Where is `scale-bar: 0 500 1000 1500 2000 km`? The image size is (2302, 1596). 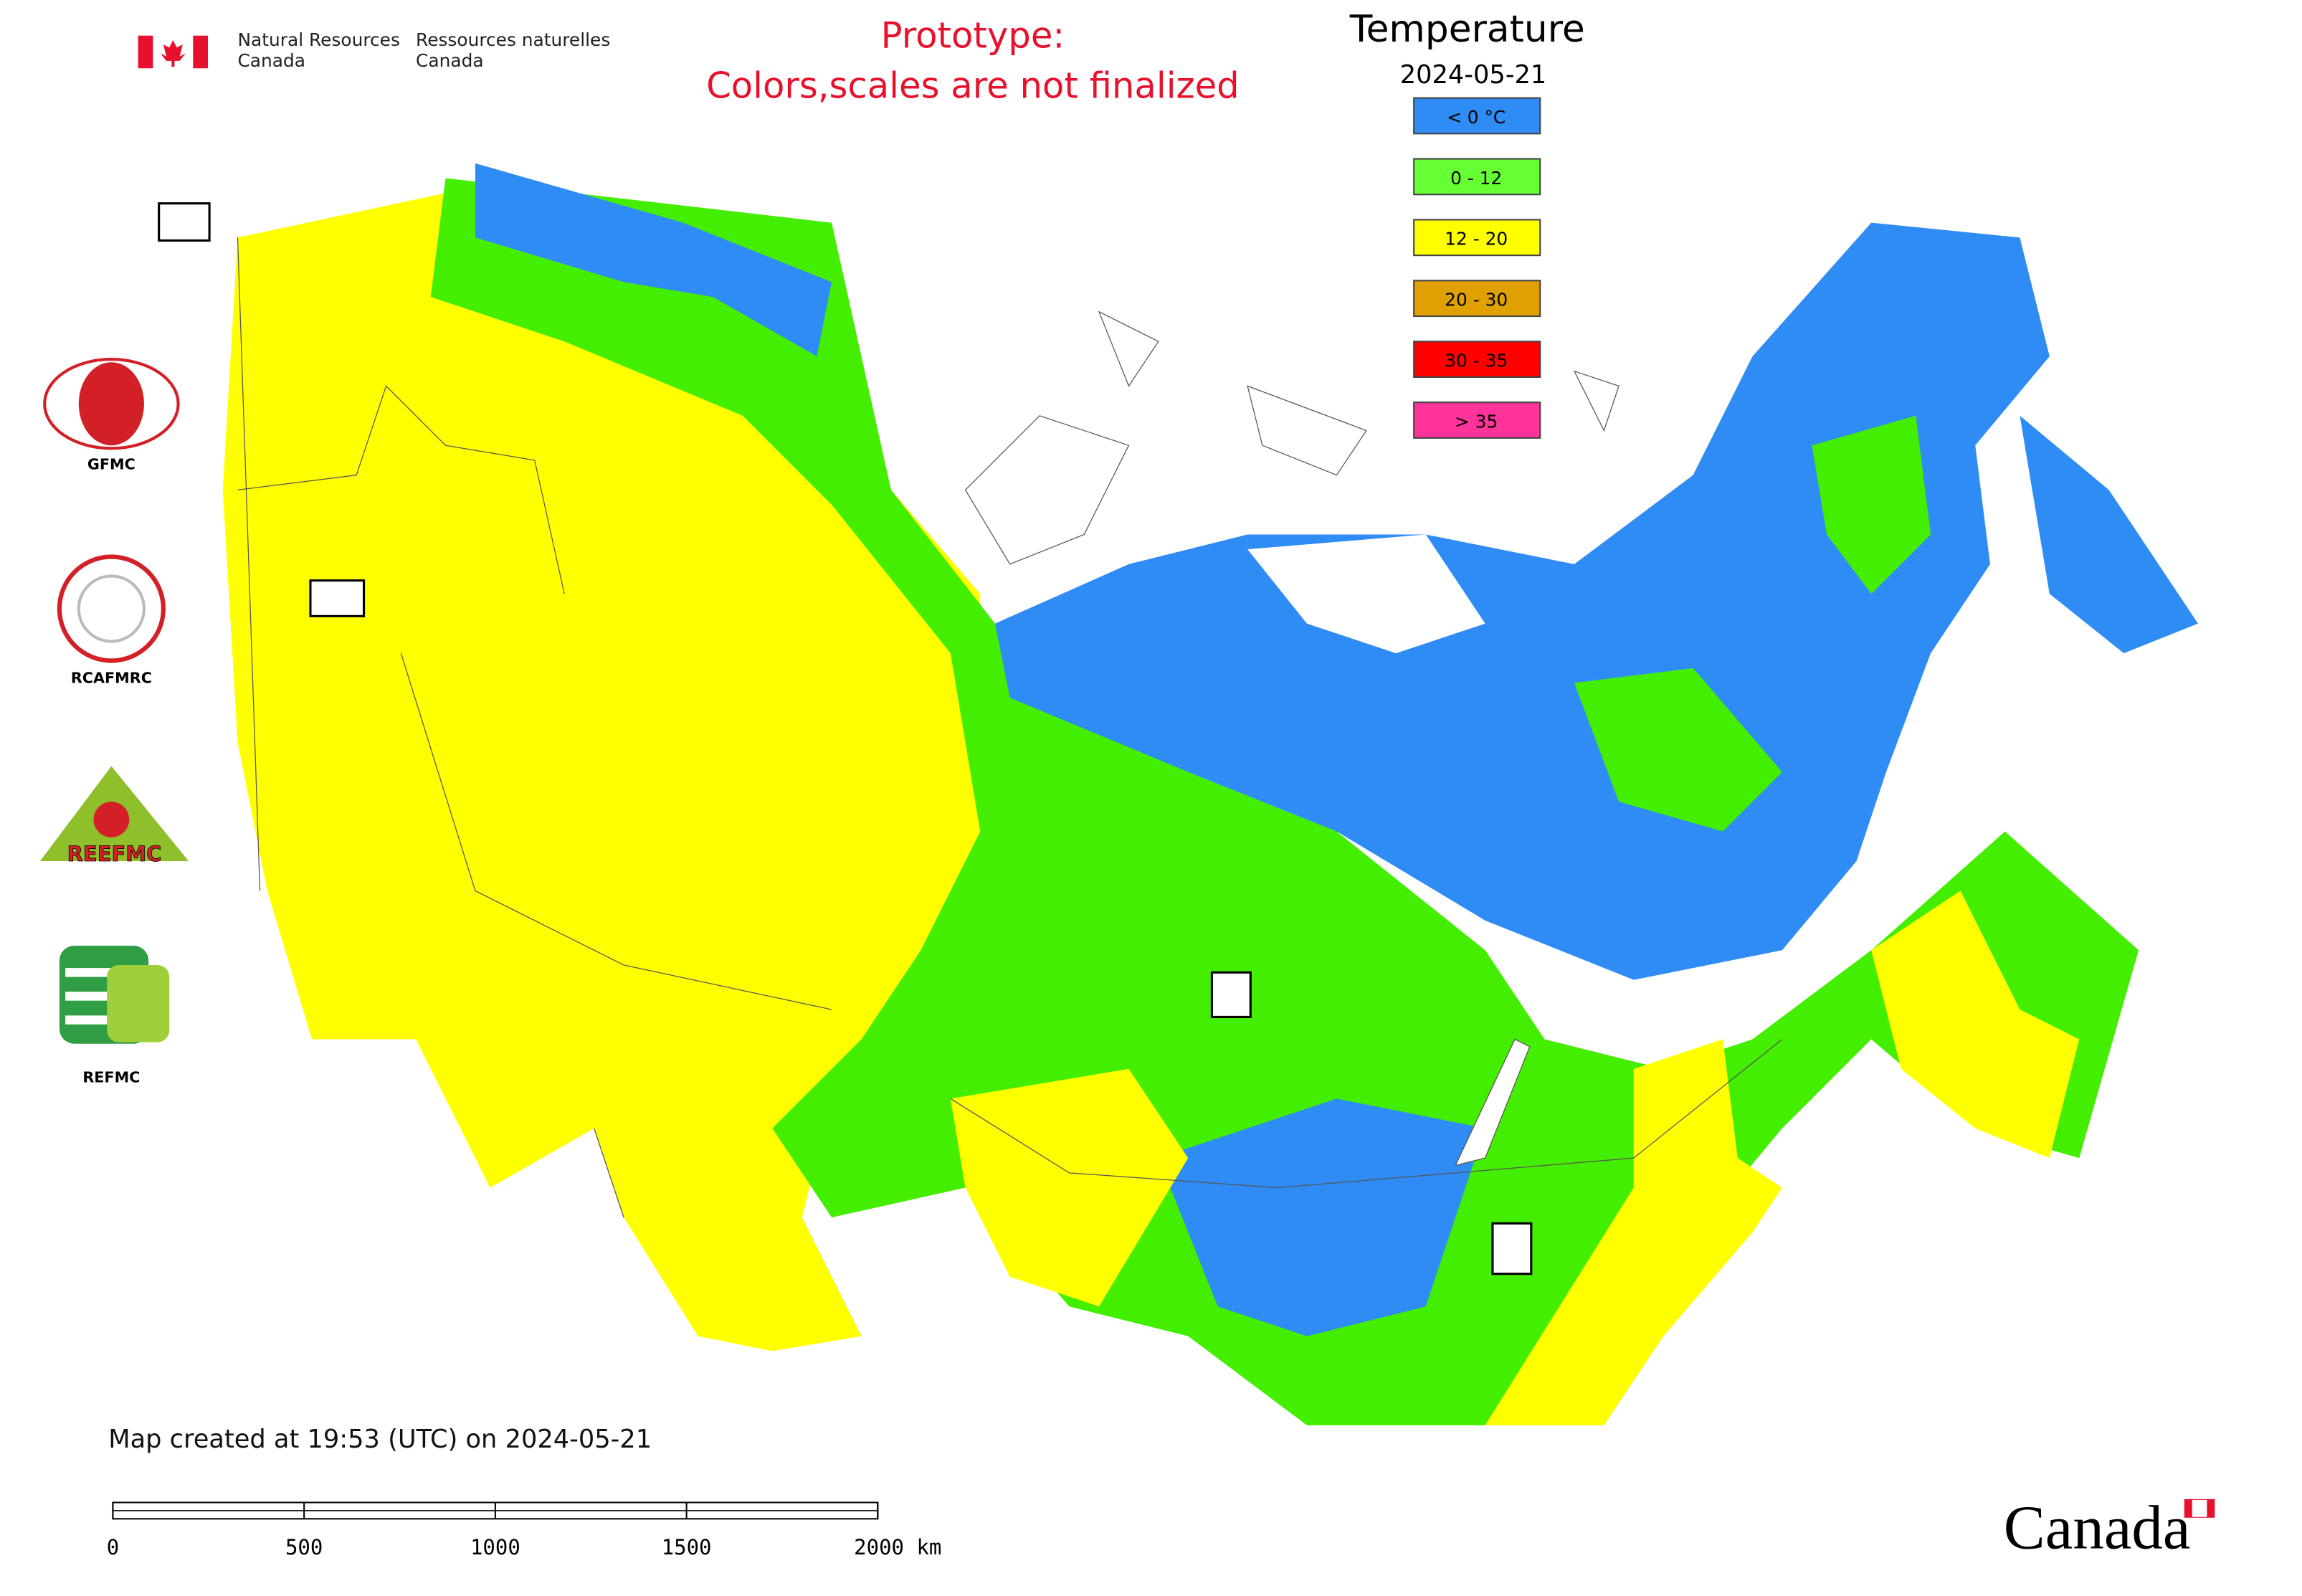
scale-bar: 0 500 1000 1500 2000 km is located at coordinates (524, 1530).